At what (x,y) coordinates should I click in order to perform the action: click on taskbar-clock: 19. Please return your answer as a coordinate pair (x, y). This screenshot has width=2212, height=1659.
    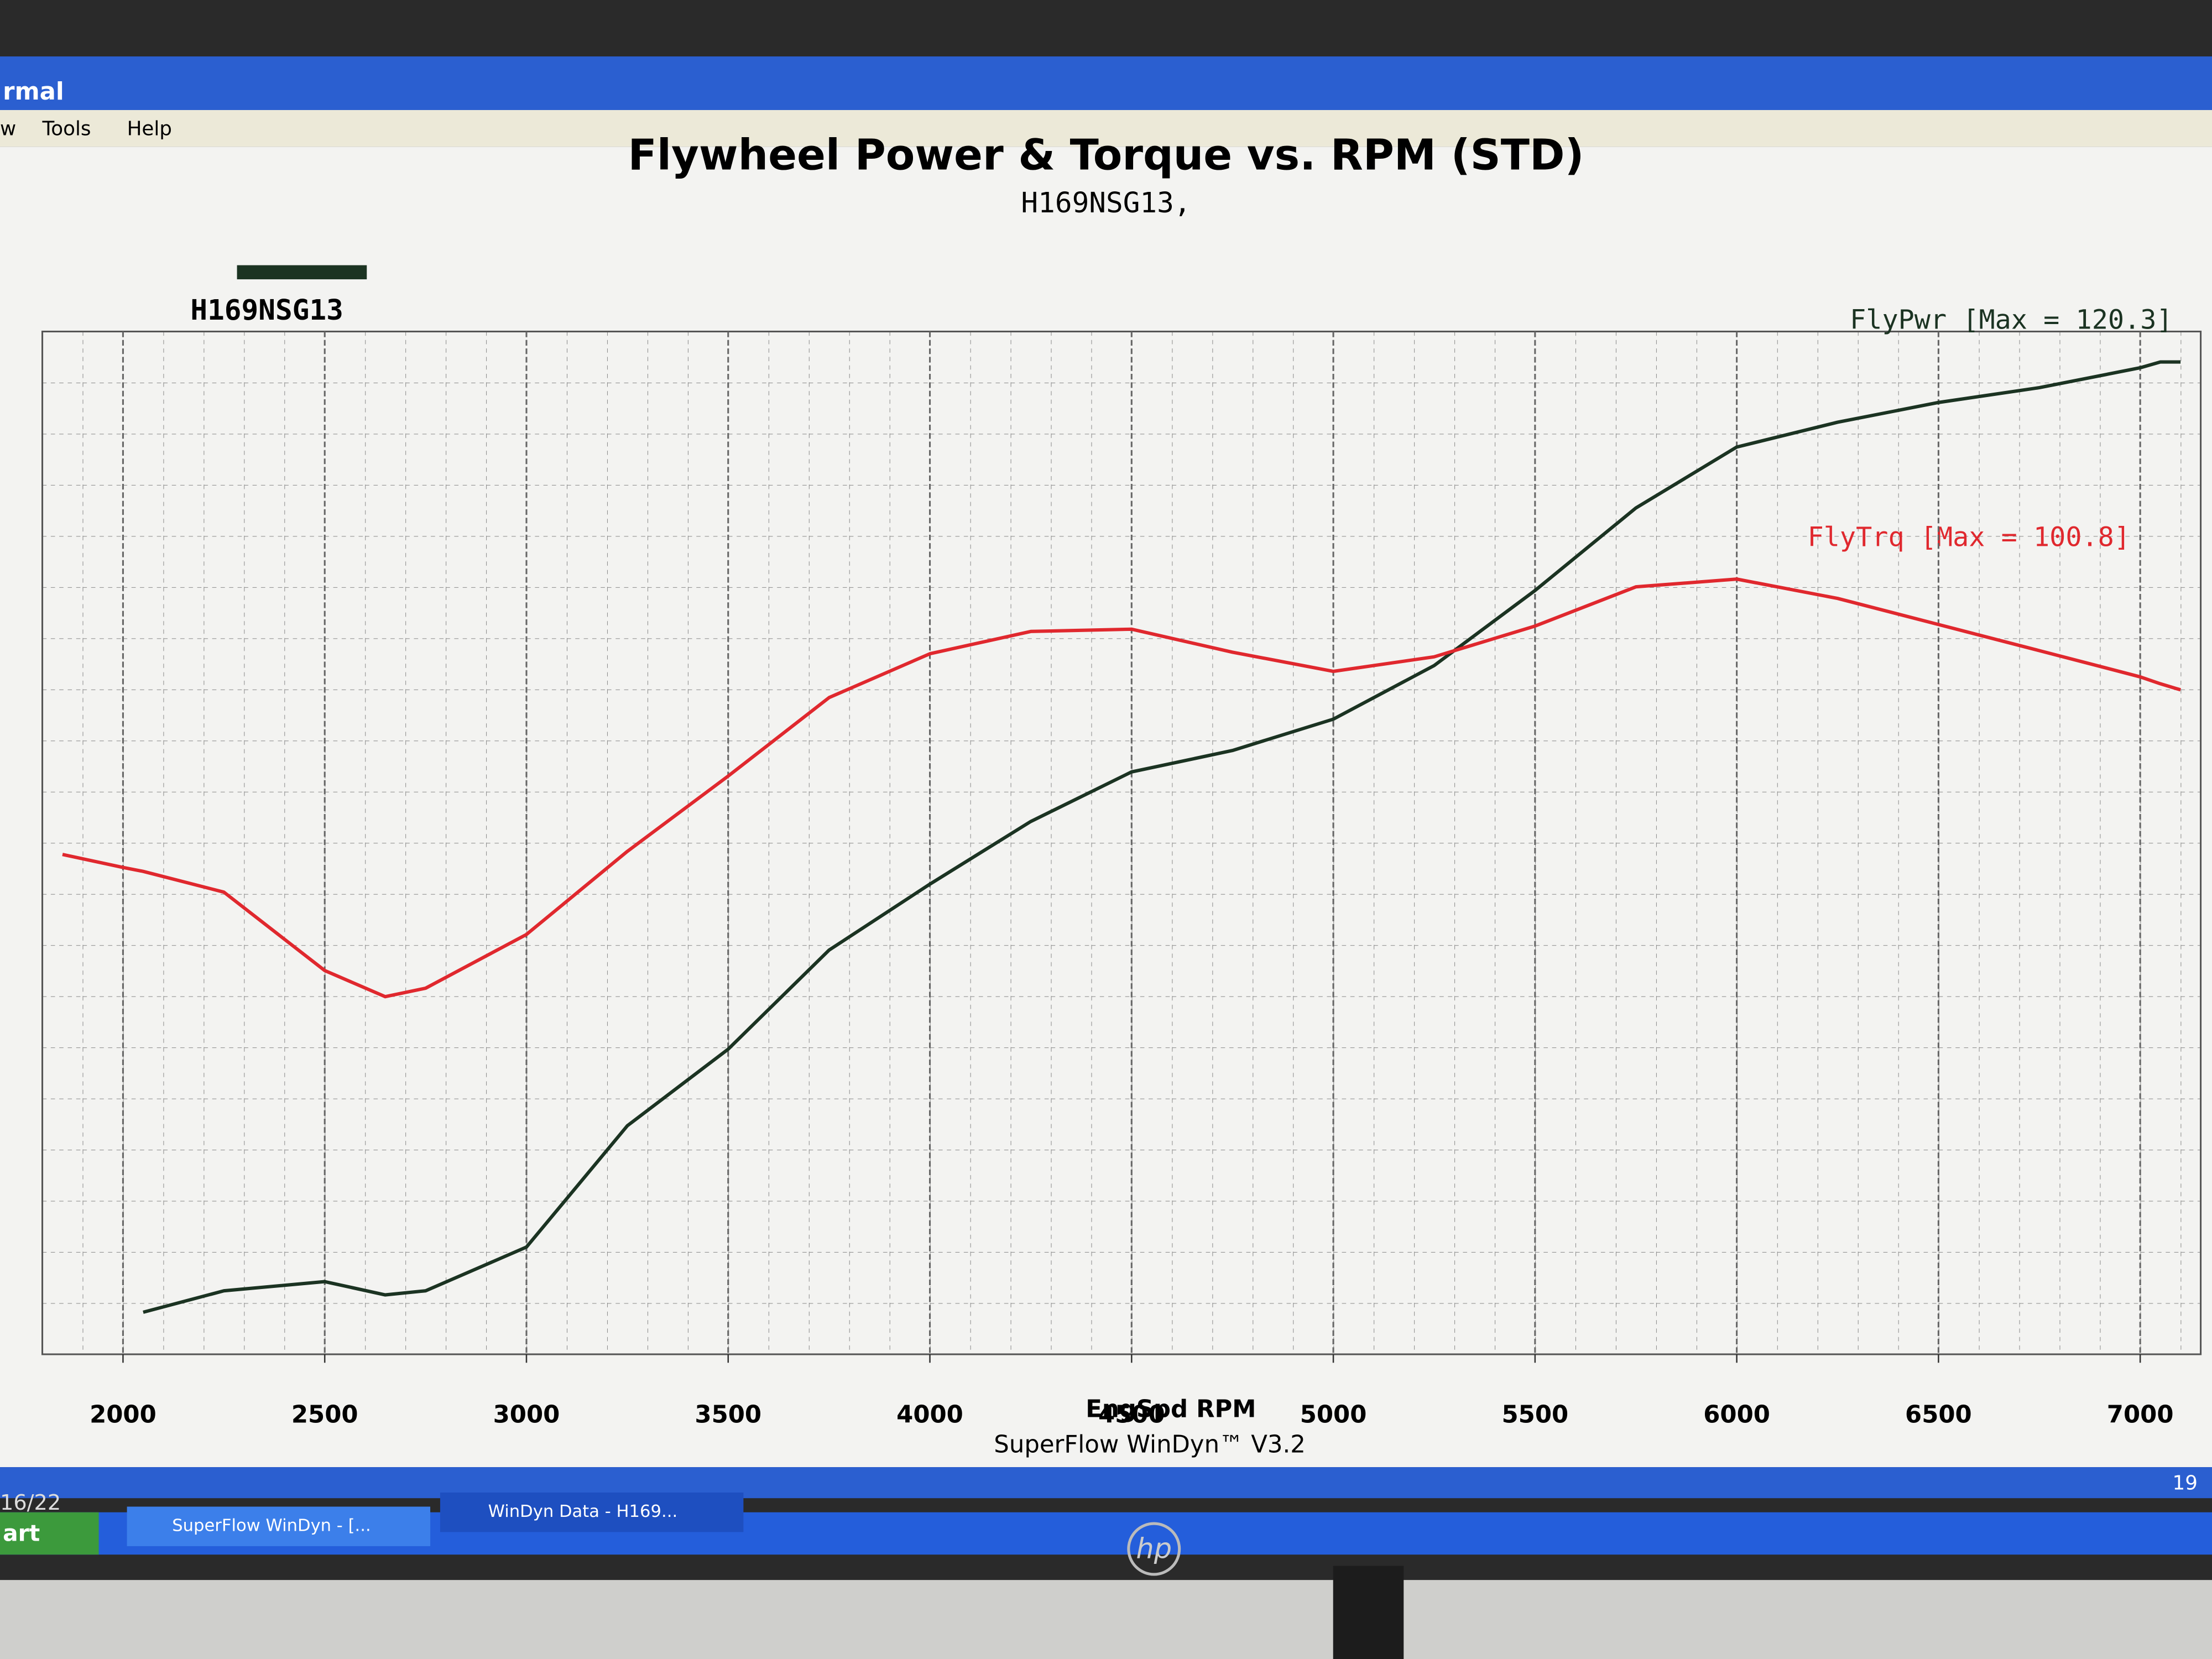
    Looking at the image, I should click on (2186, 1484).